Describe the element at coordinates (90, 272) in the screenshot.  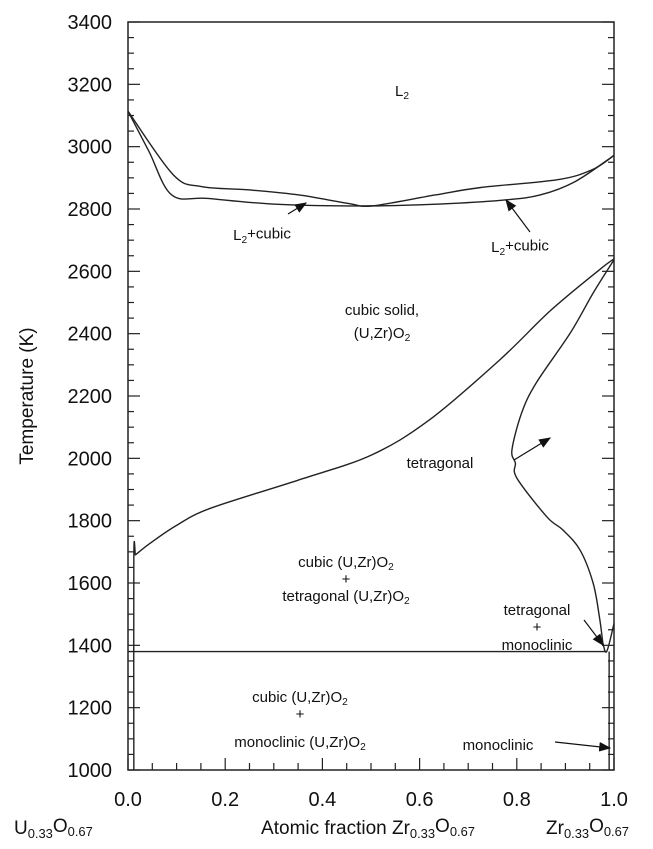
I see `y-tick-label: 2600` at that location.